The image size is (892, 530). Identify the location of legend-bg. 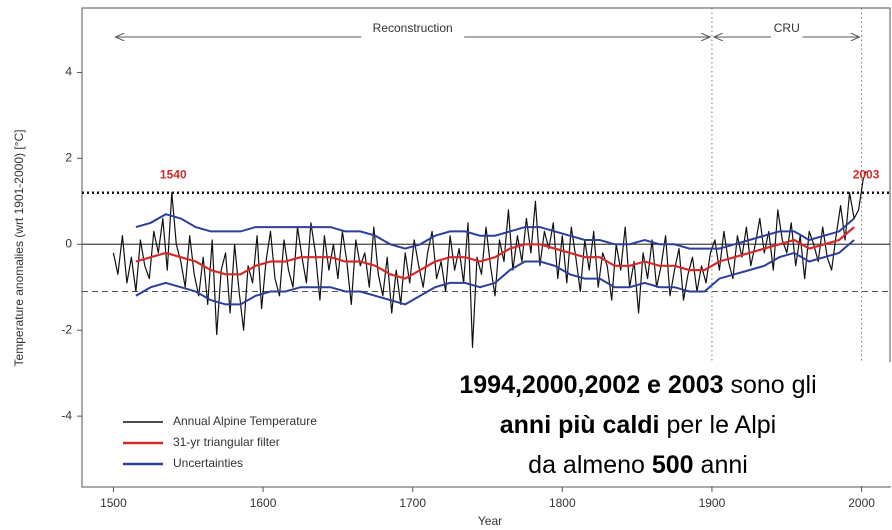
(245, 440).